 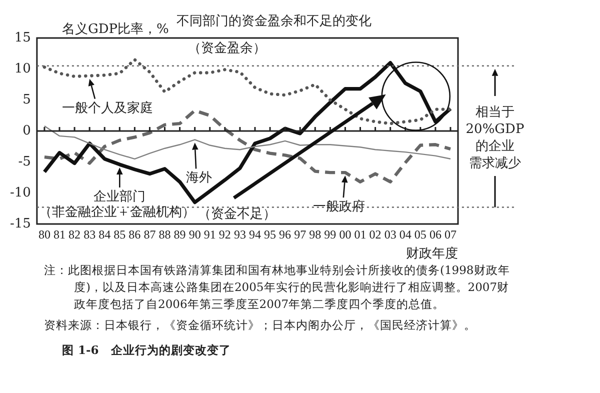 I want to click on x-tick-label: 80, so click(x=44, y=234).